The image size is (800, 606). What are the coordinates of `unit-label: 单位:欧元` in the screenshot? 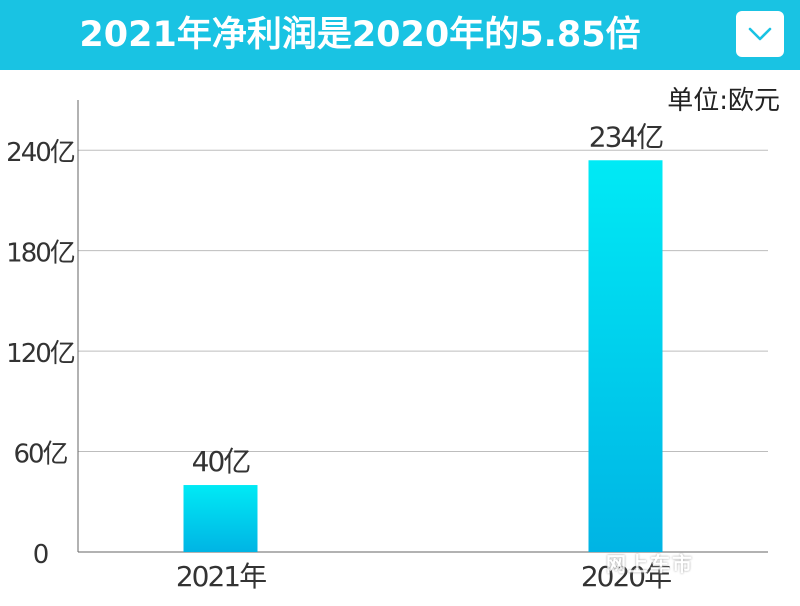 It's located at (723, 101).